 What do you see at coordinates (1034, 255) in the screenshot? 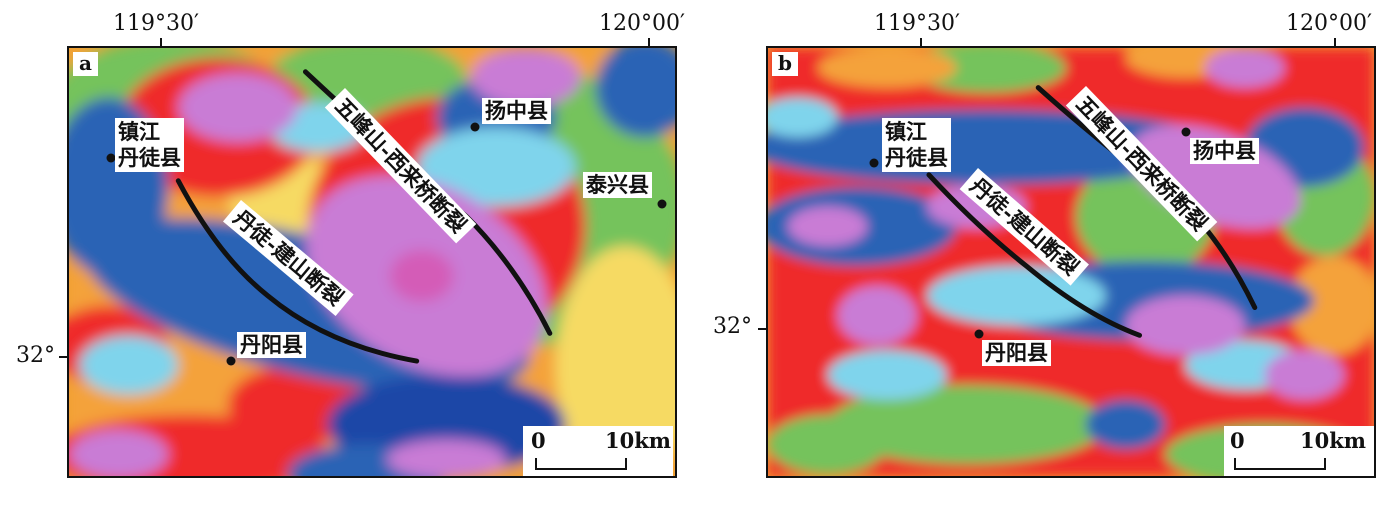
I see `fault-line-dantu-b` at bounding box center [1034, 255].